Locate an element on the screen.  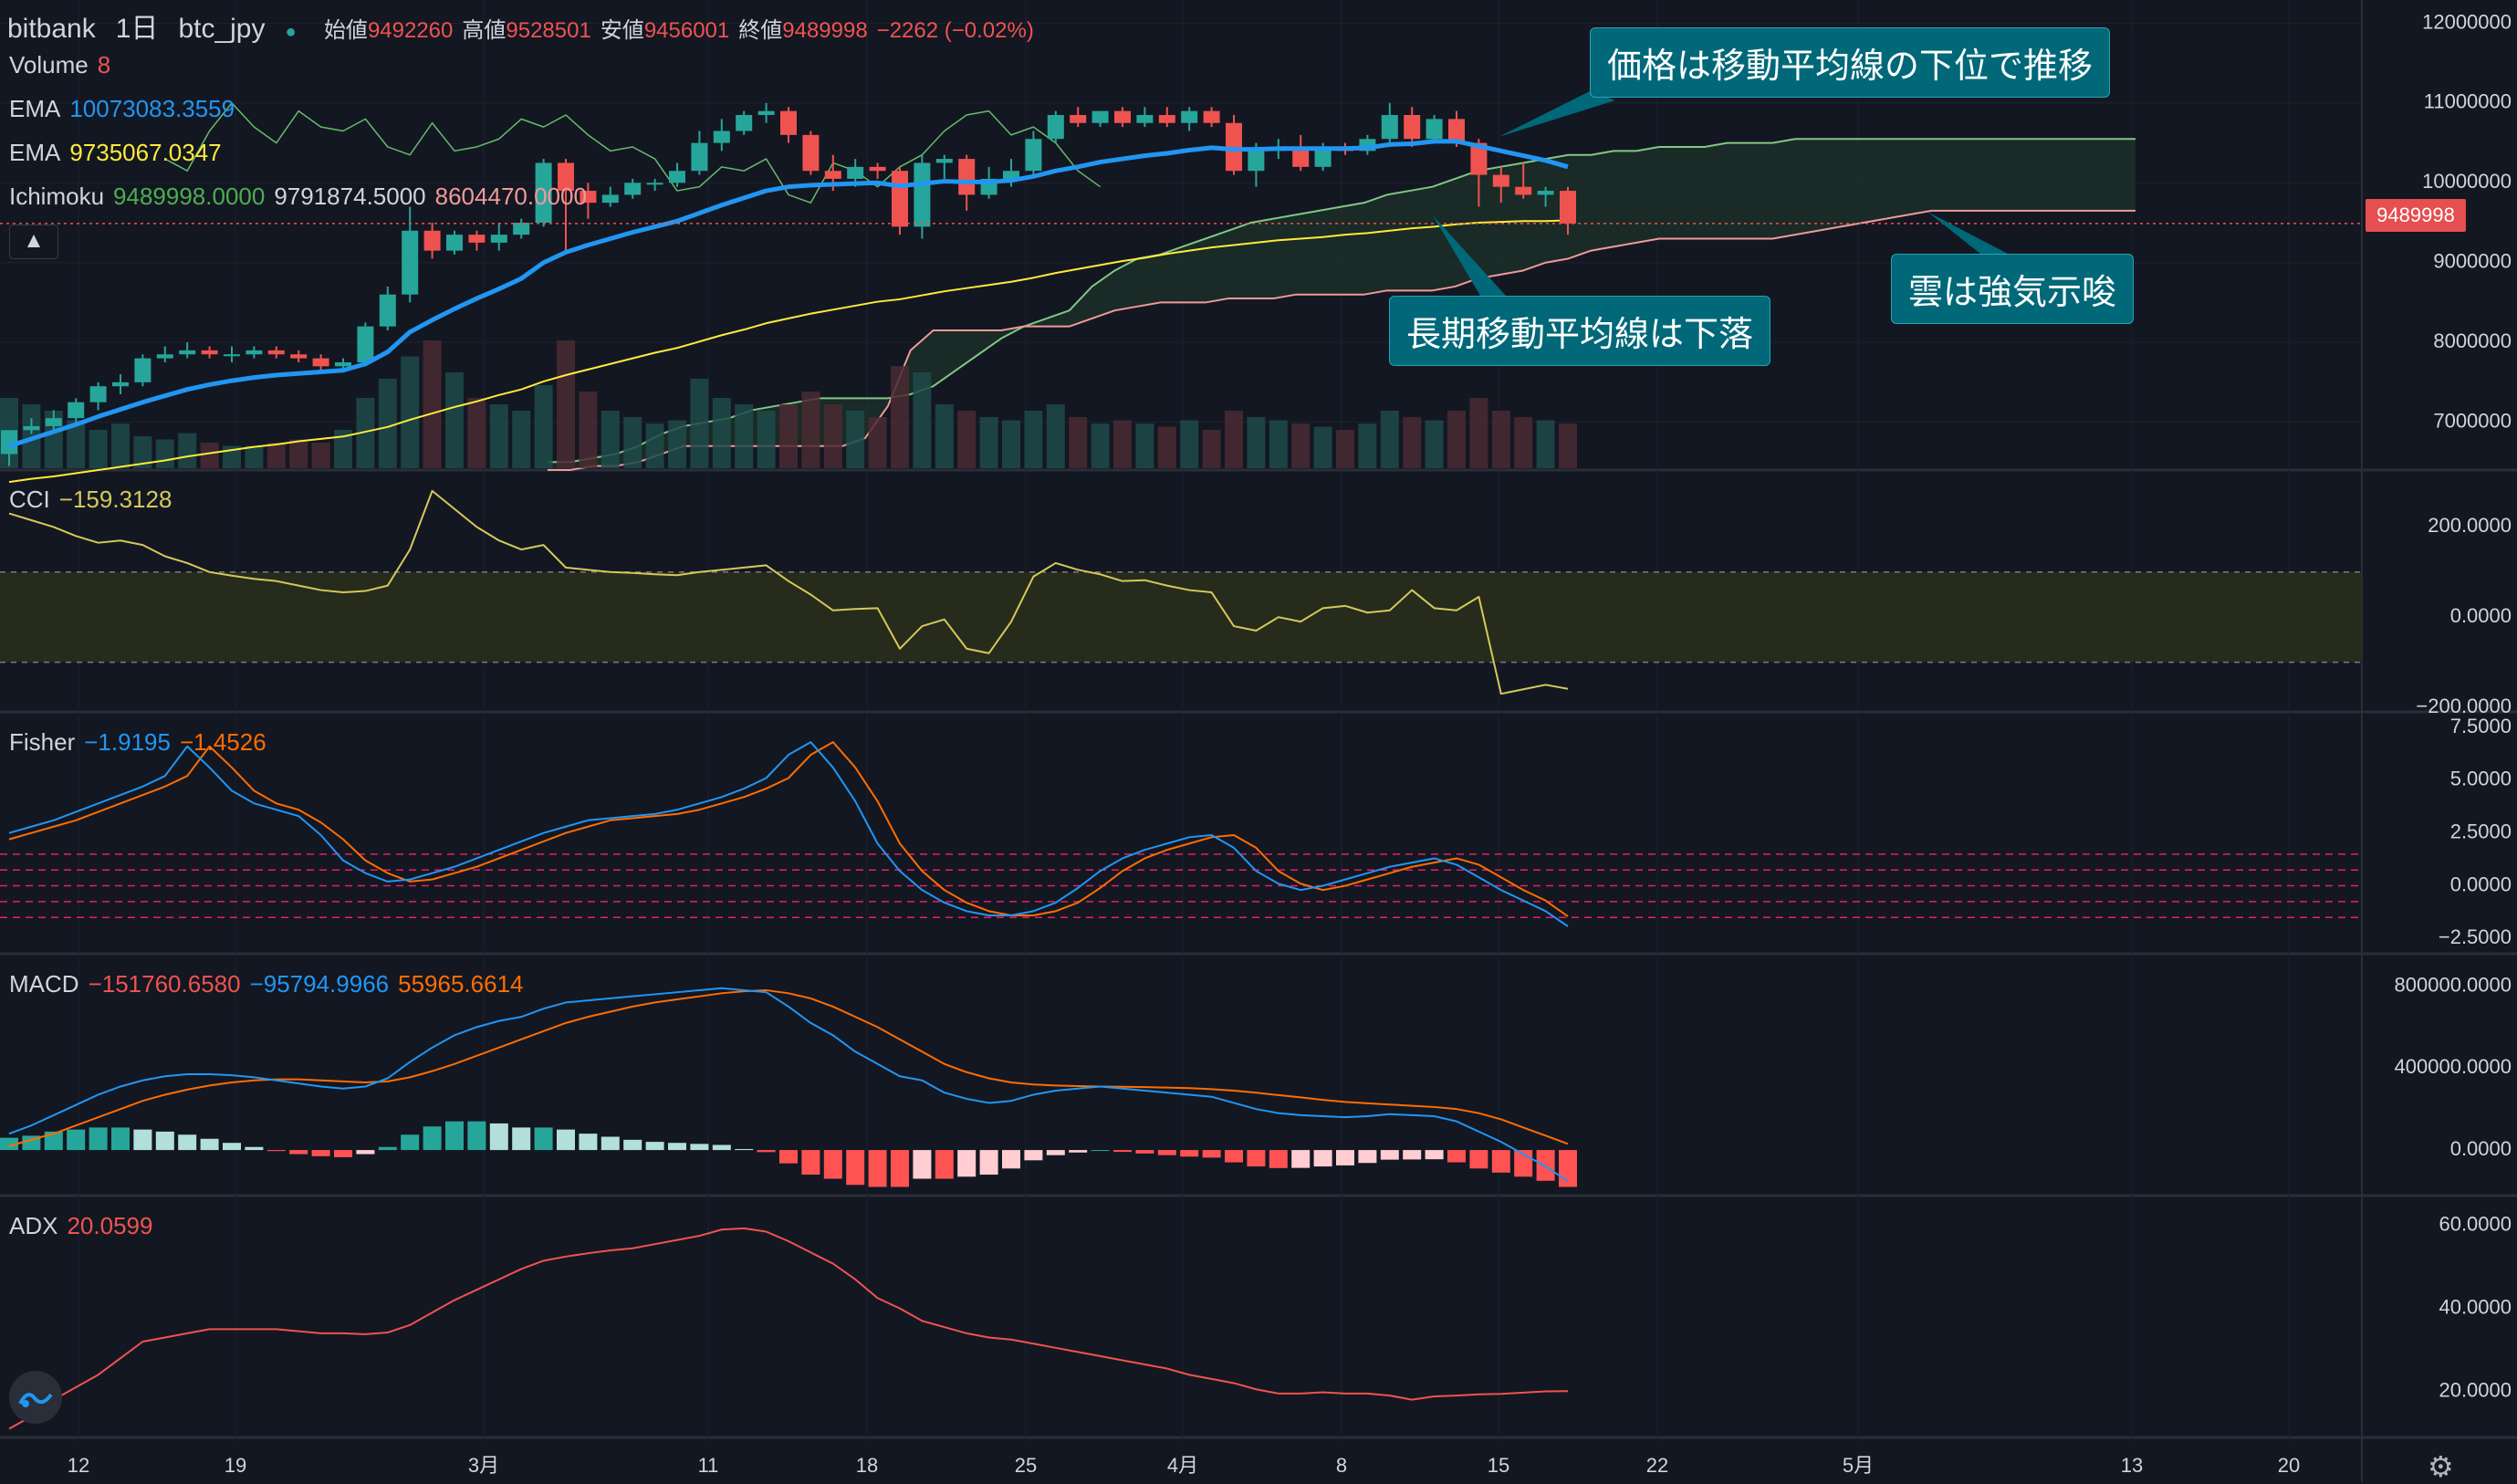
y-tick-label: 9000000 is located at coordinates (2472, 261).